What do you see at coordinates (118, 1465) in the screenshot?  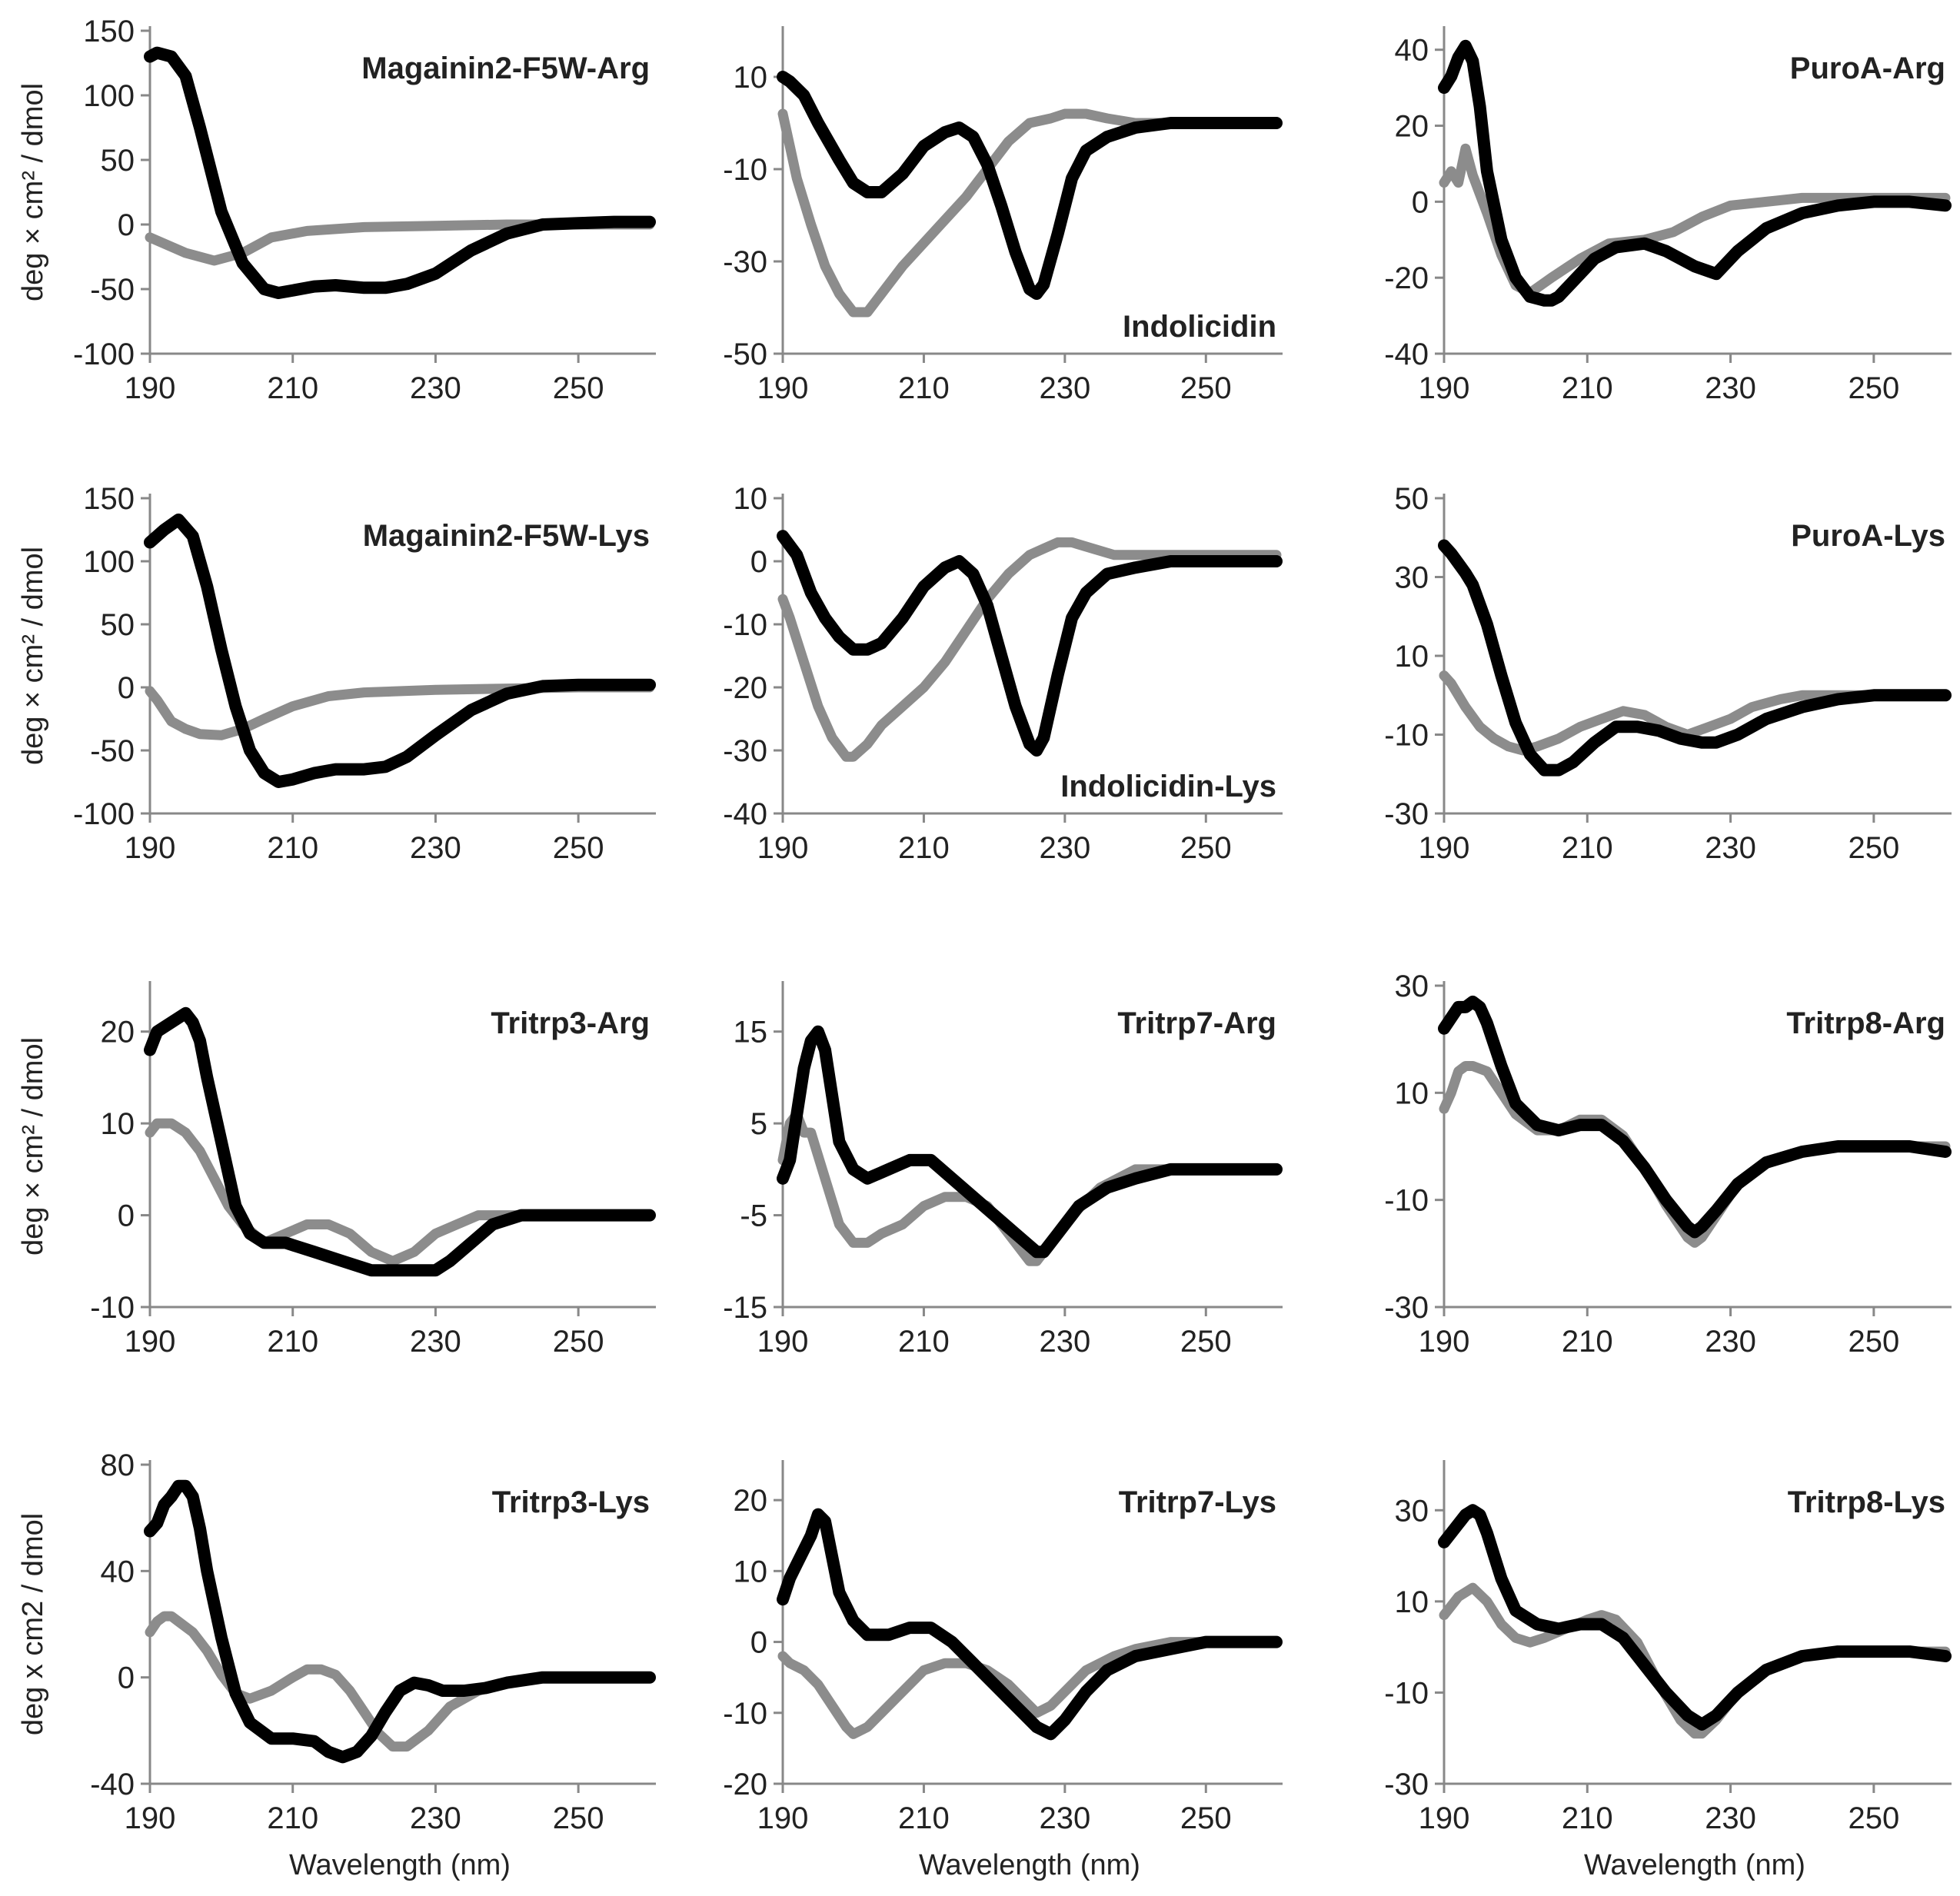 I see `y-tick-label: 80` at bounding box center [118, 1465].